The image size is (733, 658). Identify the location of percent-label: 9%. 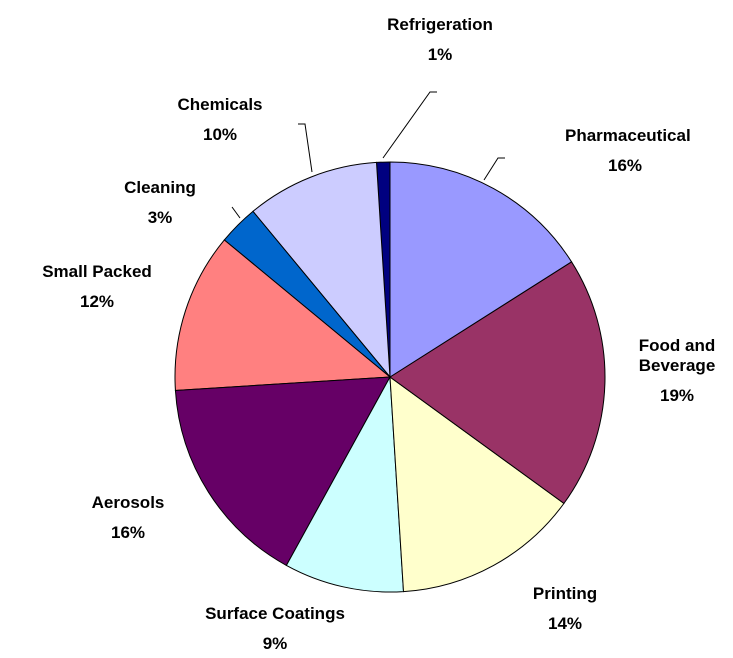
(275, 643).